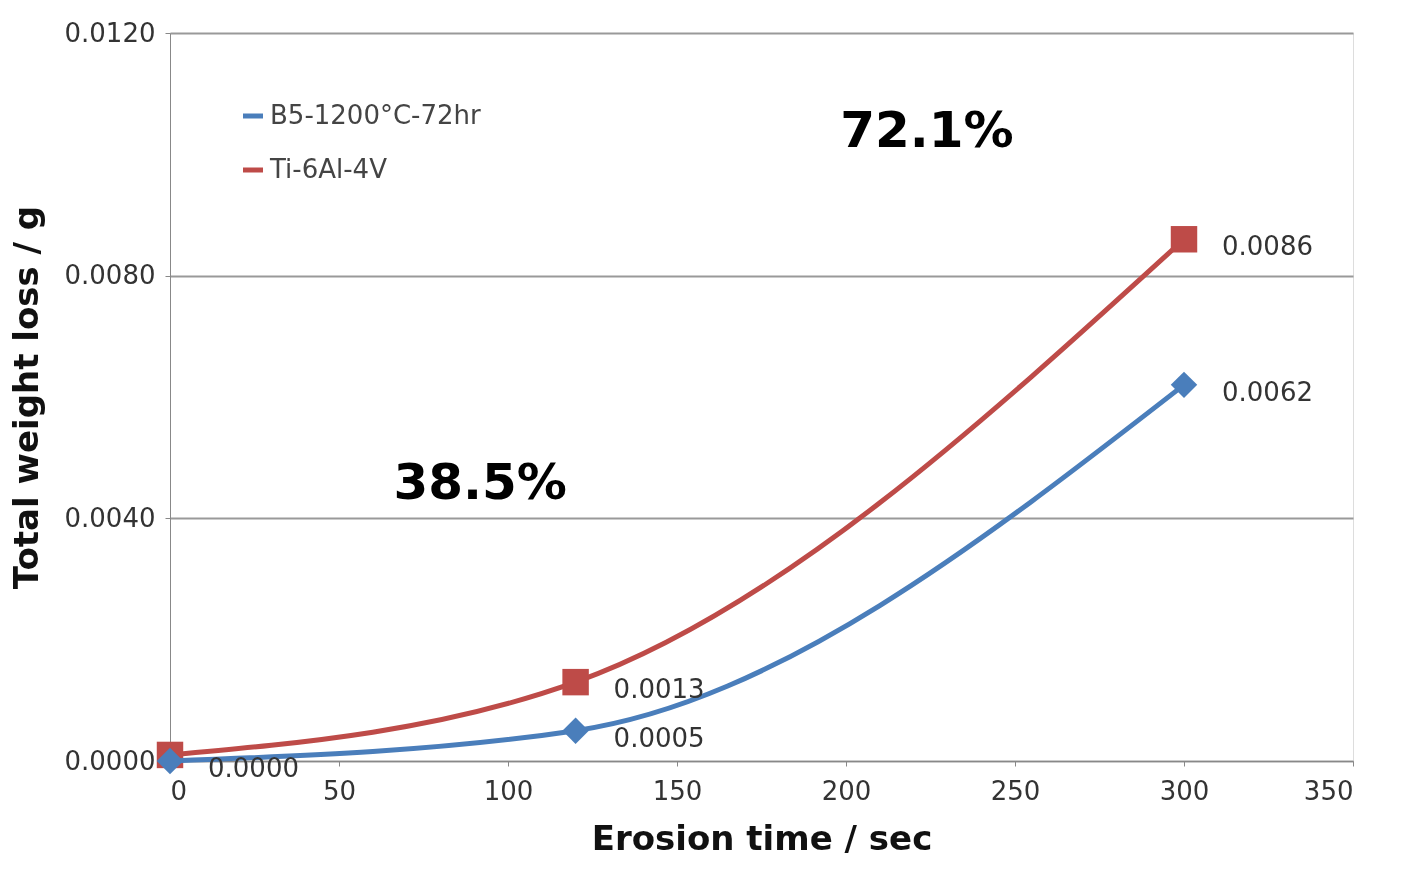 The height and width of the screenshot is (886, 1404). I want to click on y-tick-label: 0.0120, so click(110, 32).